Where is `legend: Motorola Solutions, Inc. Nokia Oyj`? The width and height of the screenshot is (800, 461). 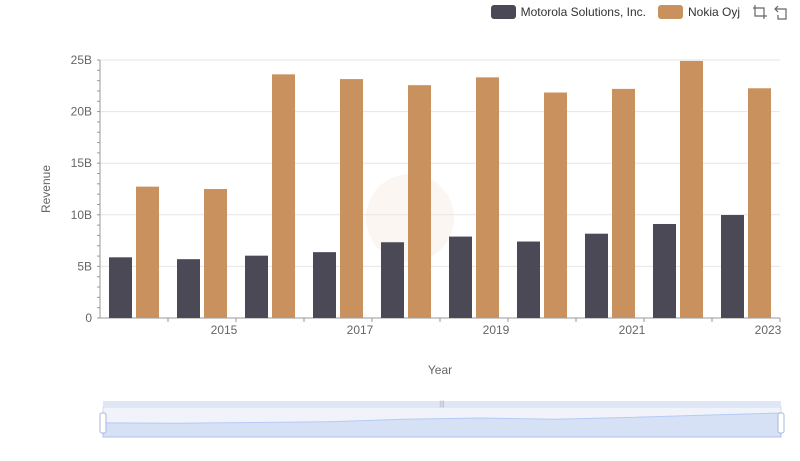 legend: Motorola Solutions, Inc. Nokia Oyj is located at coordinates (640, 12).